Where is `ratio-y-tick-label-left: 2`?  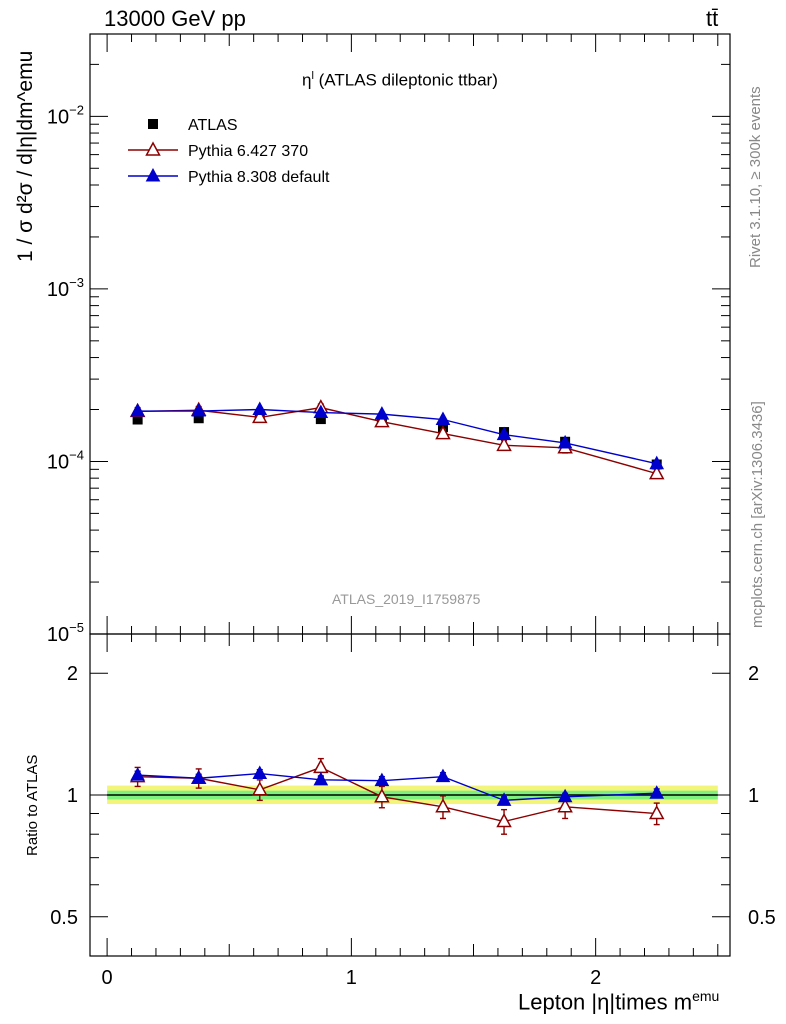
ratio-y-tick-label-left: 2 is located at coordinates (72, 674).